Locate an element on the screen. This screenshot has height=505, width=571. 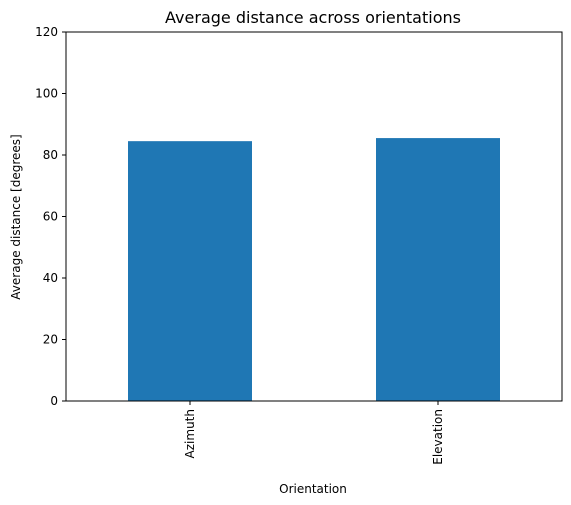
y-tick-label: 60 is located at coordinates (50, 217).